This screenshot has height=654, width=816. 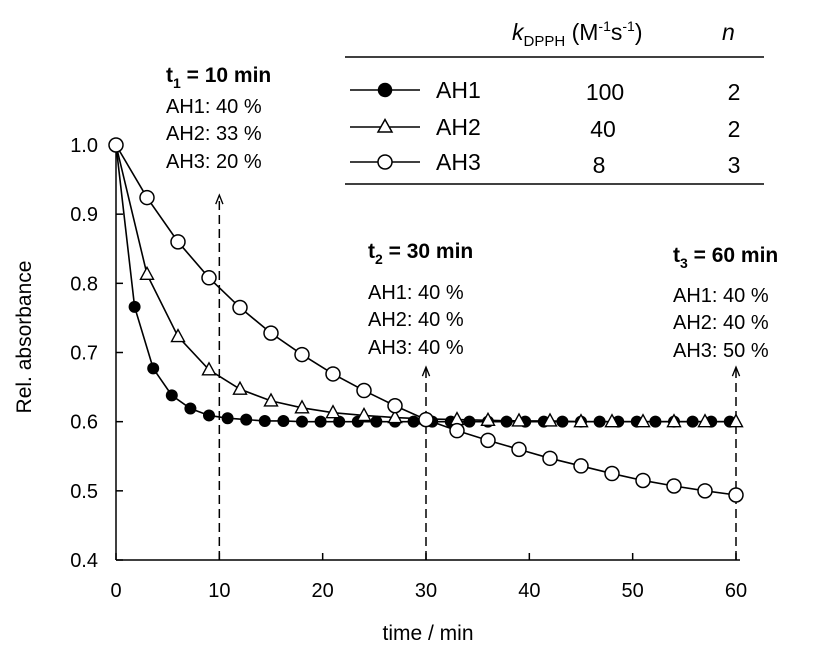 What do you see at coordinates (734, 129) in the screenshot?
I see `legend-ah2-n: 2` at bounding box center [734, 129].